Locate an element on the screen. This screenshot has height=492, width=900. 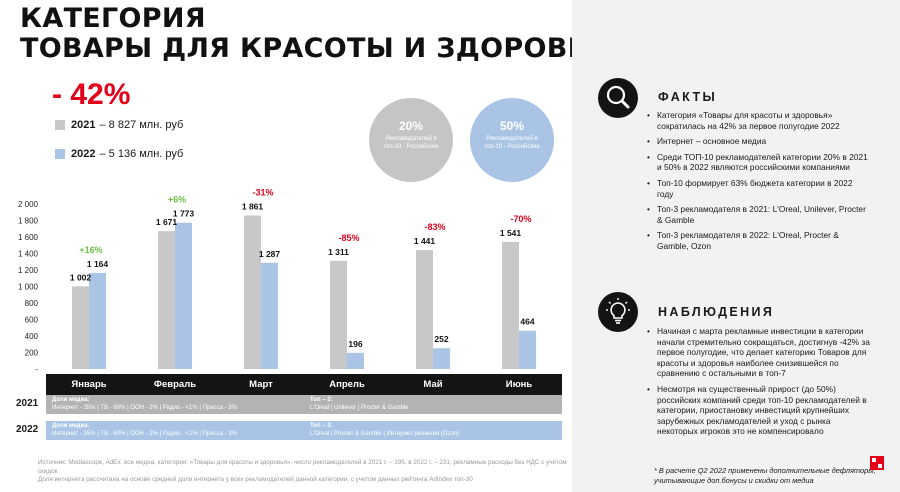
change-label-1: +16% is located at coordinates (90, 250).